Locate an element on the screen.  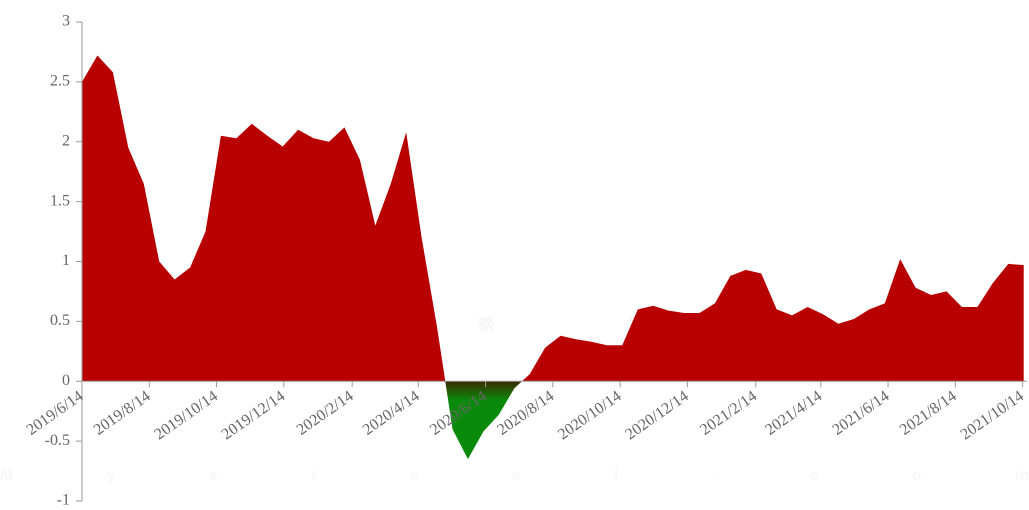
x-tick-label: 2019/8/14 is located at coordinates (122, 413).